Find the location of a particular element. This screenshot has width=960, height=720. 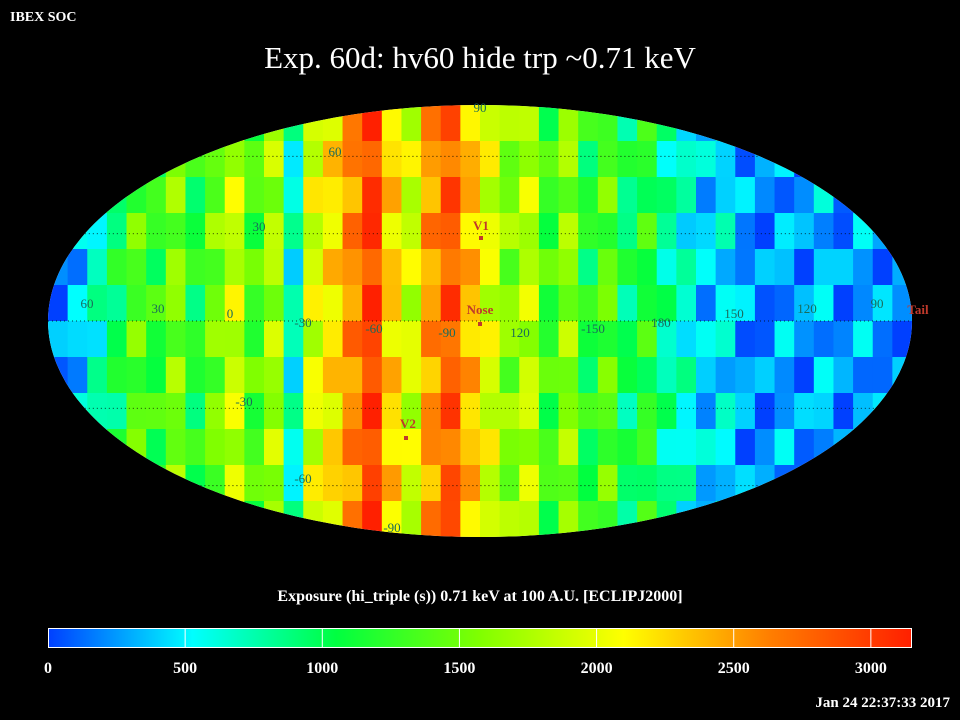

marker-dot is located at coordinates (480, 324).